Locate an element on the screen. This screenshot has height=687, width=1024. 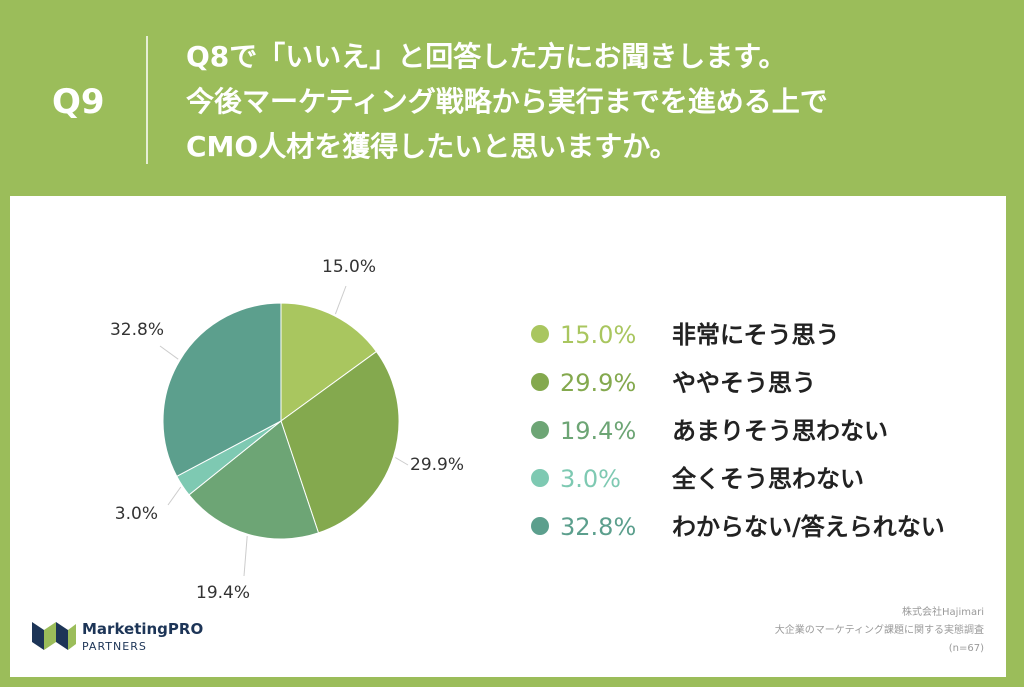
source-line-3: (n=67) is located at coordinates (966, 648).